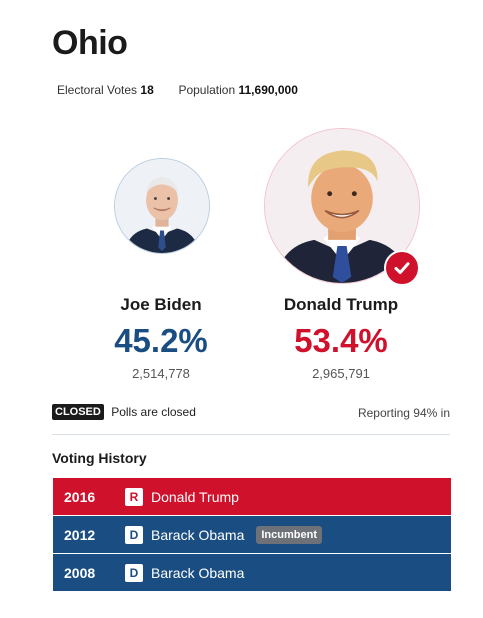 This screenshot has width=483, height=618. What do you see at coordinates (161, 304) in the screenshot?
I see `candidate-name: Joe Biden` at bounding box center [161, 304].